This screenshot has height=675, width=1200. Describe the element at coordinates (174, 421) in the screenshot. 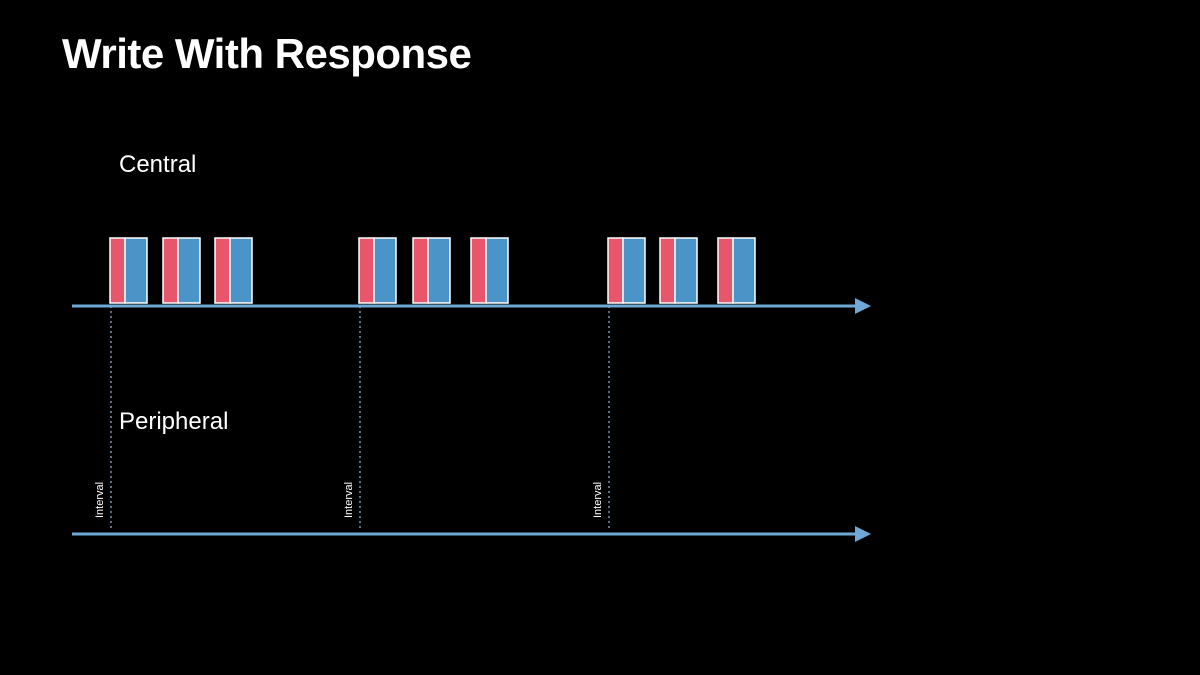

I see `peripheral-lane-label: Peripheral` at that location.